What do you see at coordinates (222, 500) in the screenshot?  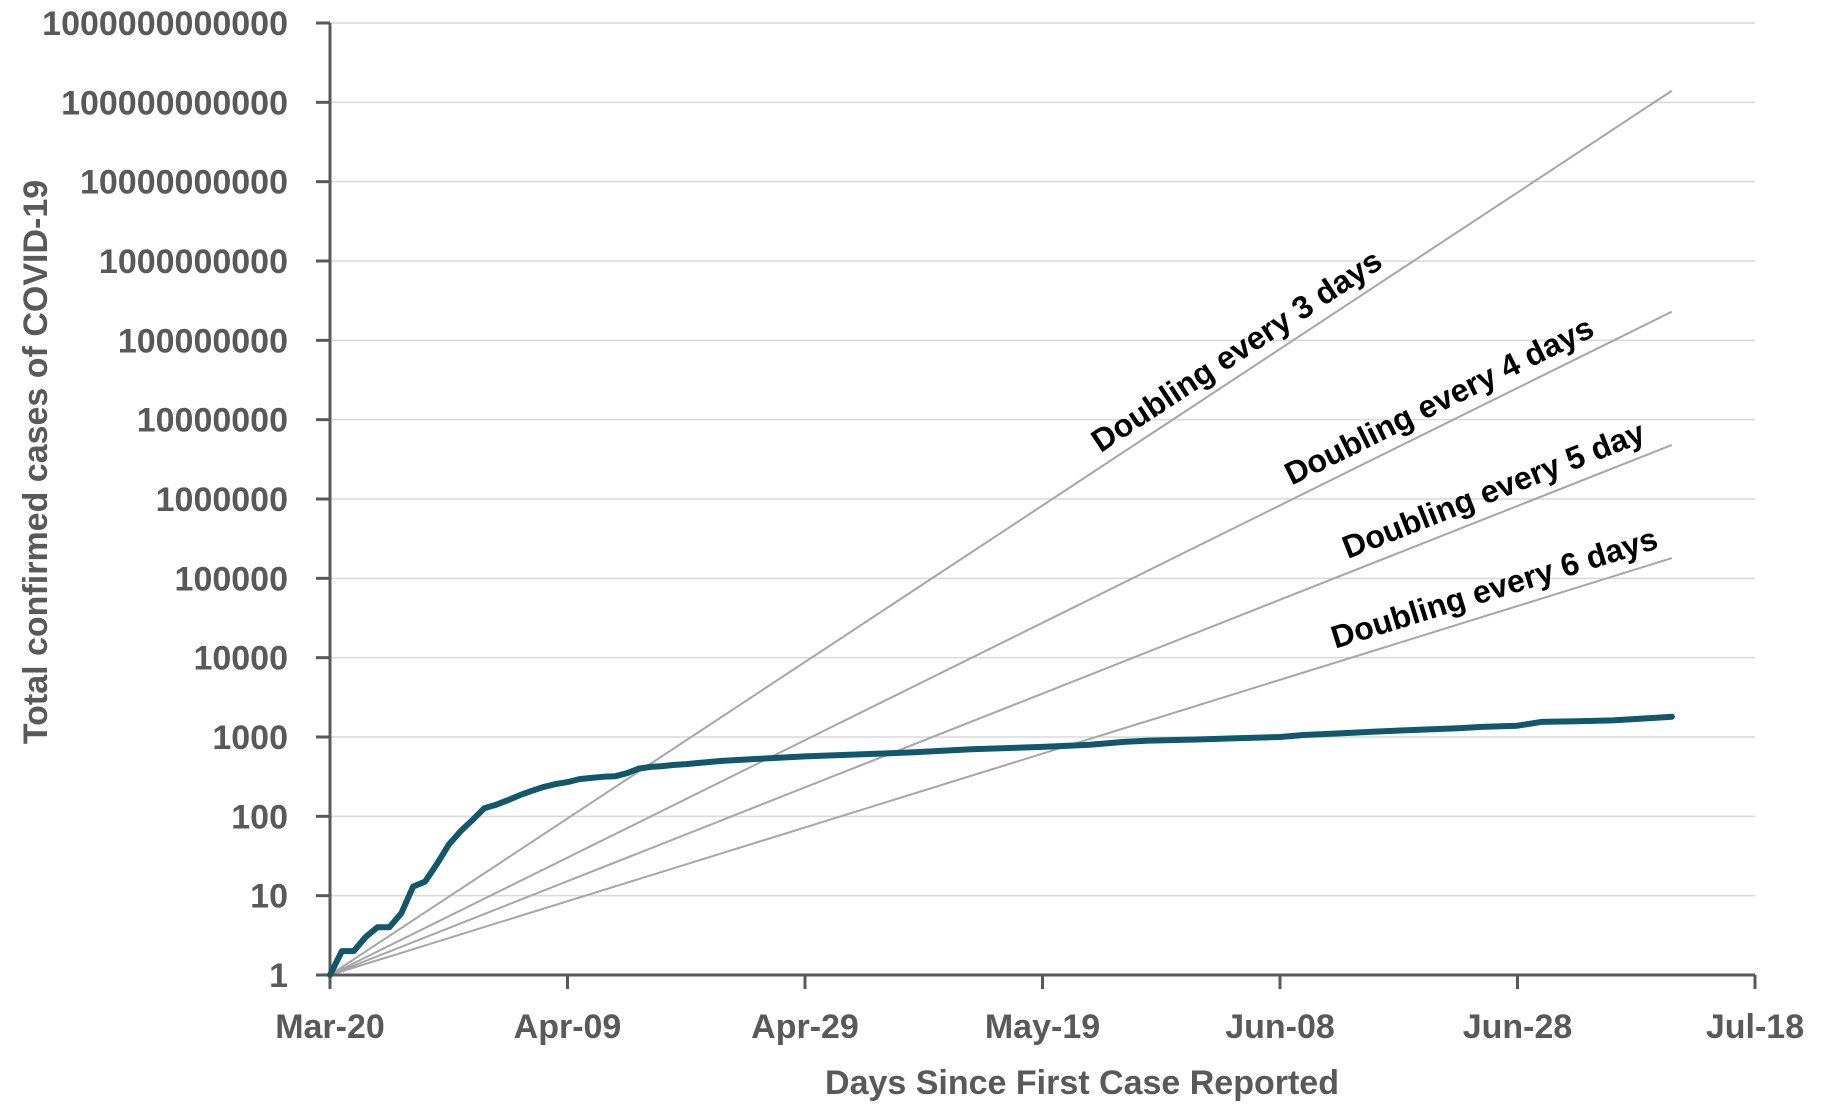 I see `y-tick-label: 1000000` at bounding box center [222, 500].